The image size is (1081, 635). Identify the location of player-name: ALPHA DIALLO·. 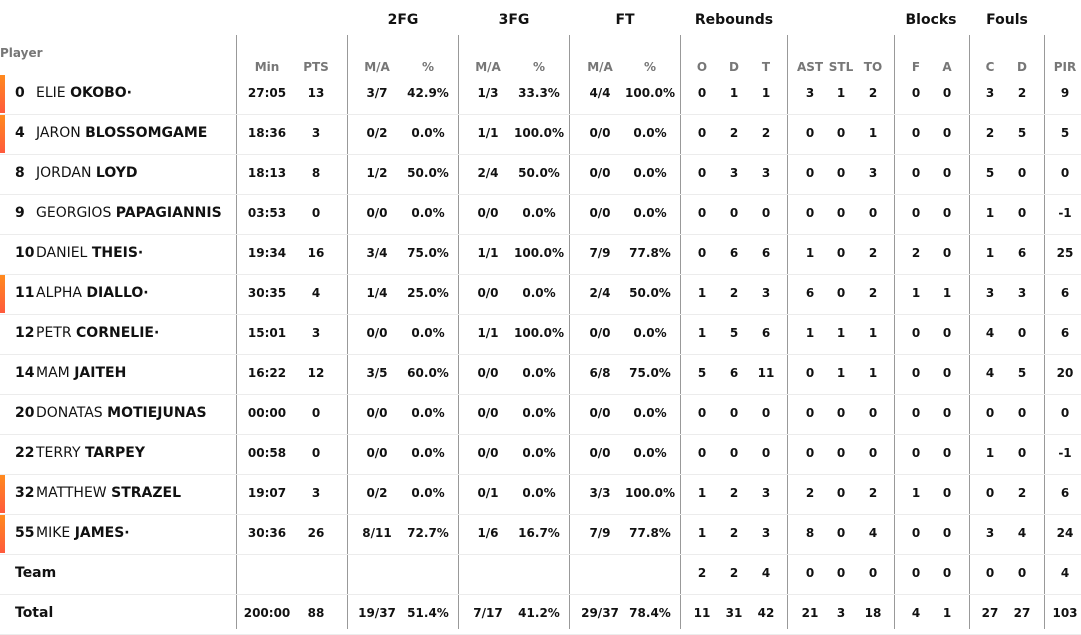
(92, 293).